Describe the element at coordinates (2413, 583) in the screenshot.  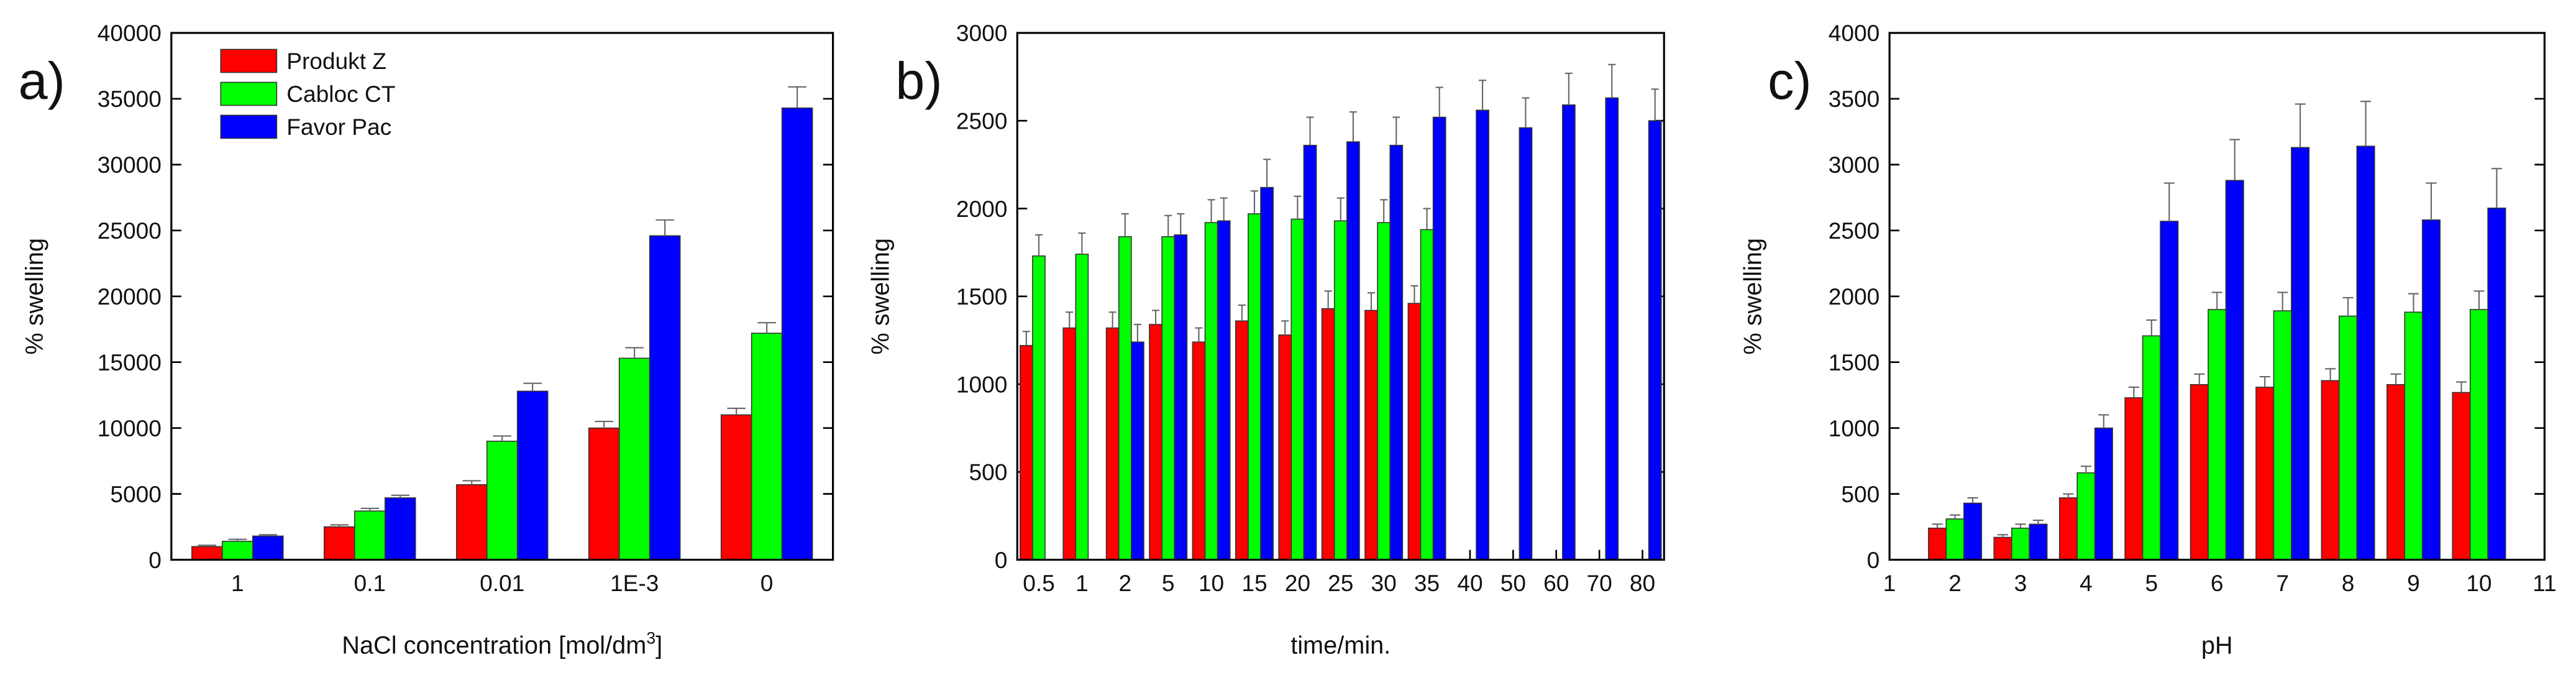
I see `x-tick-label: 9` at that location.